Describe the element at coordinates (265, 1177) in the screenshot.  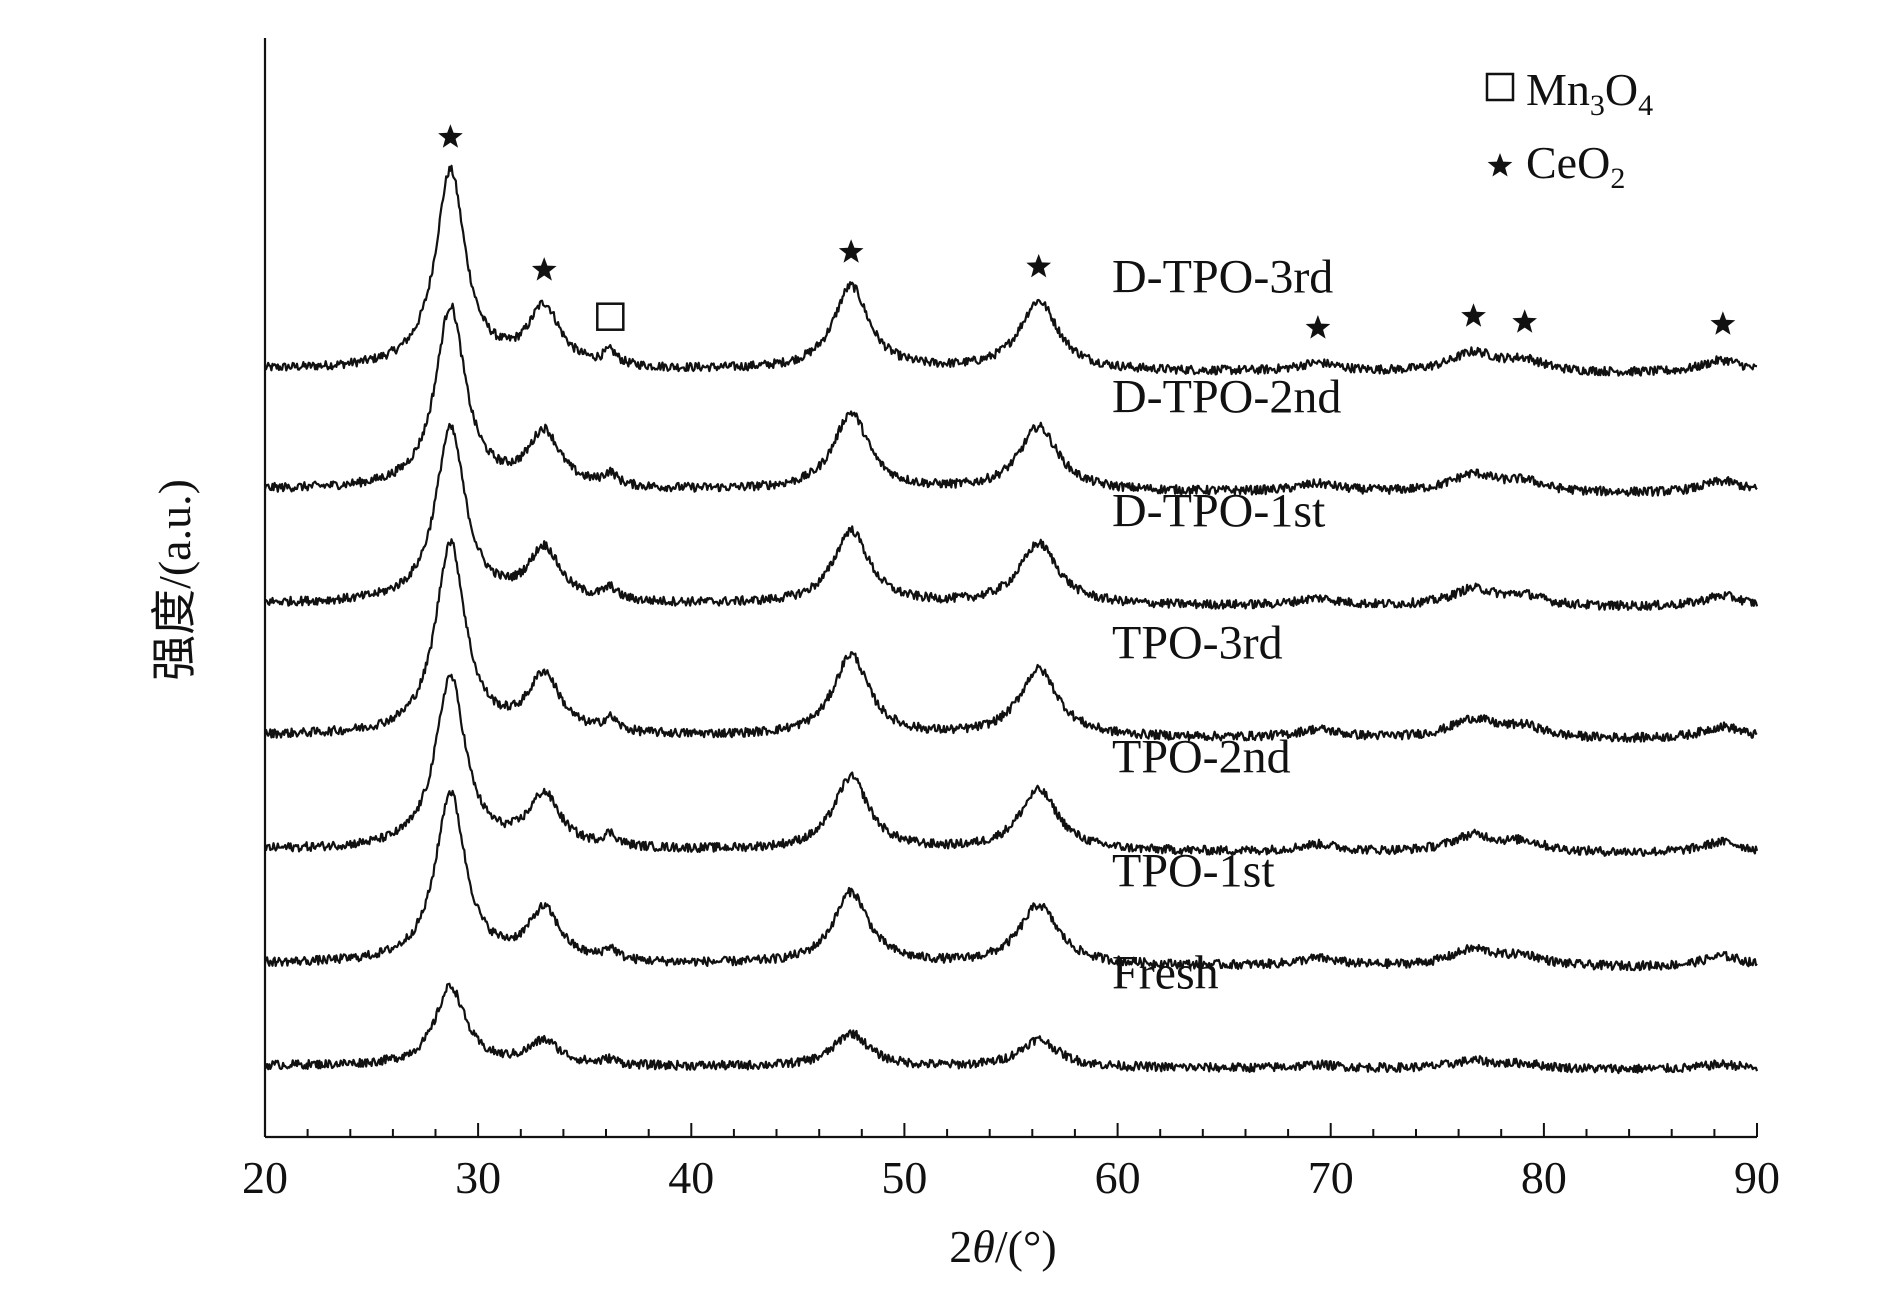
I see `x-tick-label: 20` at that location.